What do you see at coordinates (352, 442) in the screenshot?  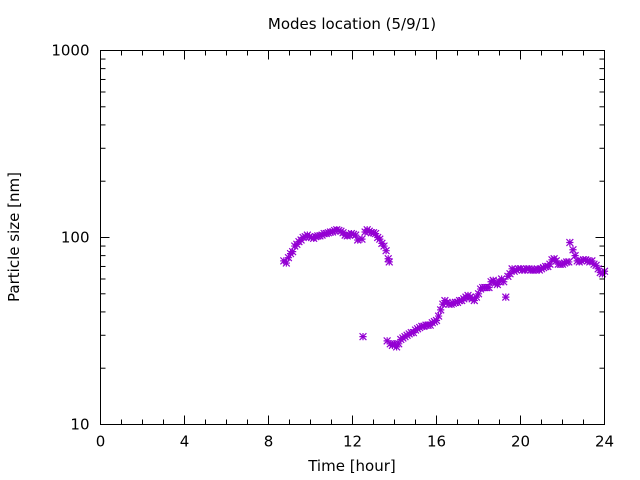 I see `x-tick-label: 12` at bounding box center [352, 442].